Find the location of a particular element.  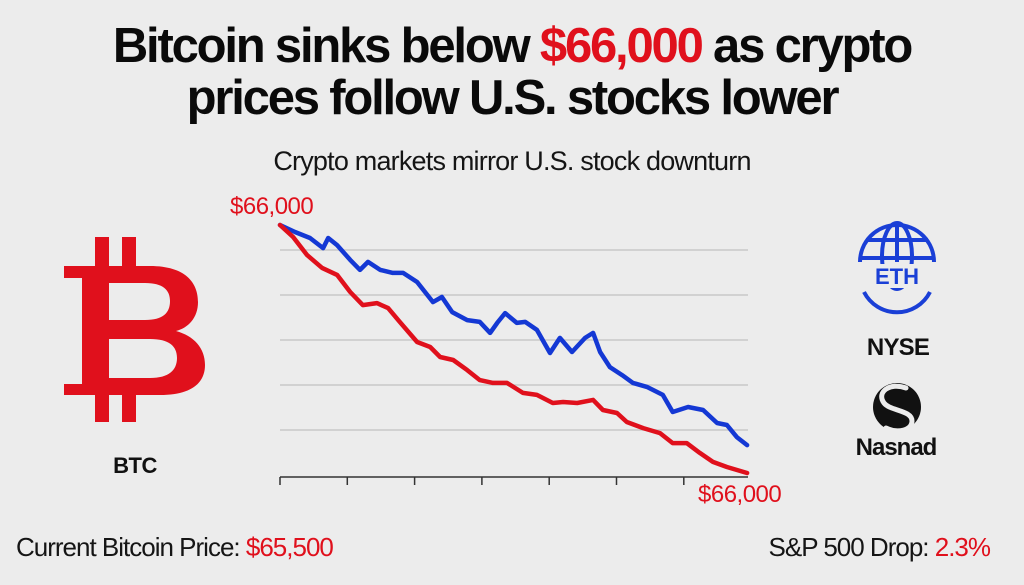

current-price-stat: Current Bitcoin Price: $65,500 is located at coordinates (175, 547).